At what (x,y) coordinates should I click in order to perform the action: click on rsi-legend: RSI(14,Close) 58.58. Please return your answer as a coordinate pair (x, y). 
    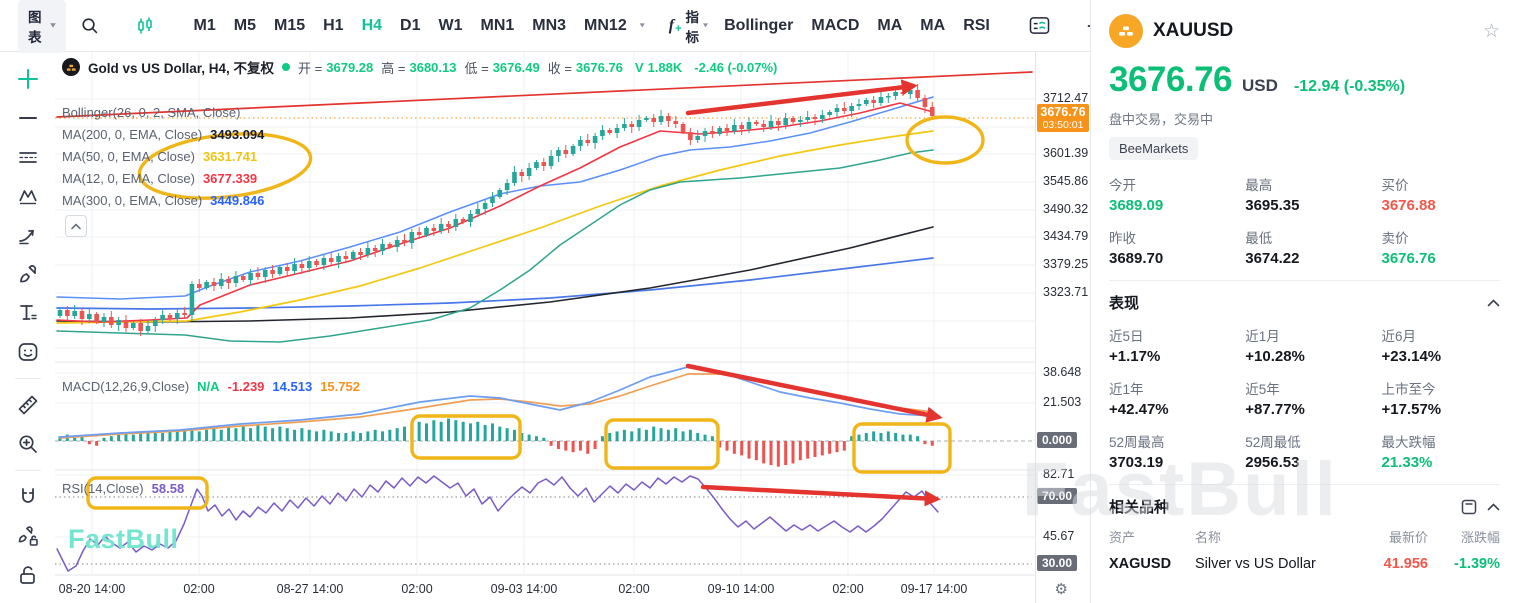
    Looking at the image, I should click on (123, 488).